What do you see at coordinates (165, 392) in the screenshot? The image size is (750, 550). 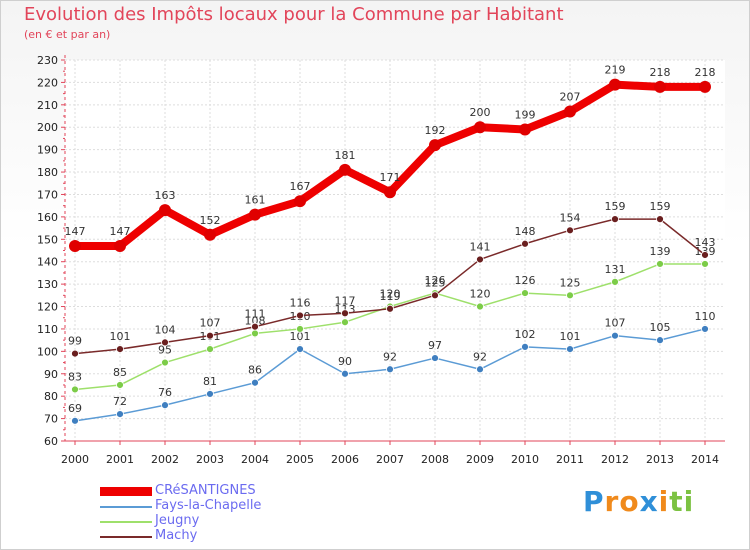 I see `data-label-fays-la-chapelle: 76` at bounding box center [165, 392].